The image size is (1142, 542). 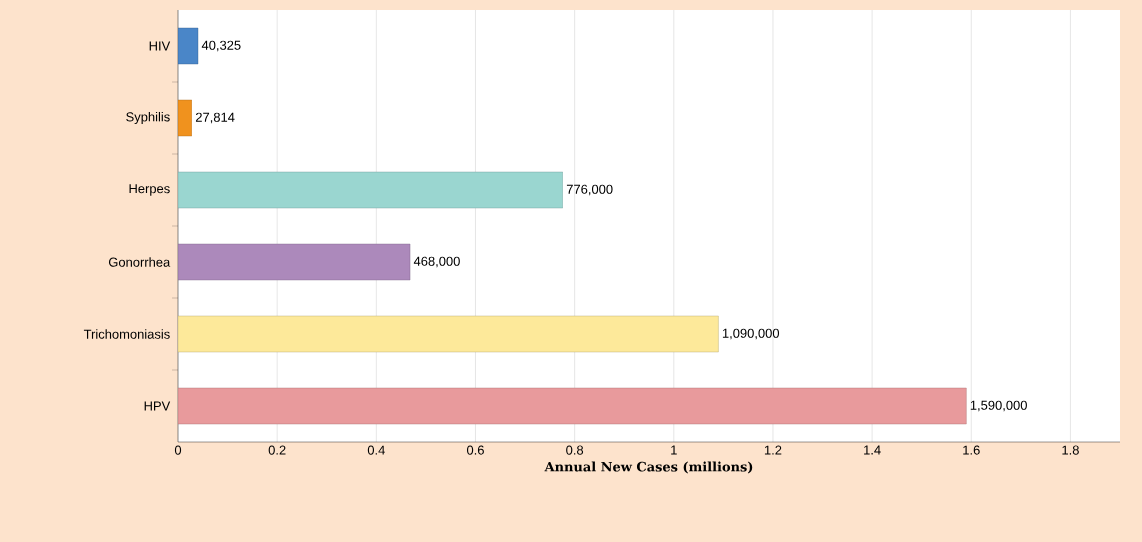 What do you see at coordinates (178, 450) in the screenshot?
I see `x-tick-label: 0` at bounding box center [178, 450].